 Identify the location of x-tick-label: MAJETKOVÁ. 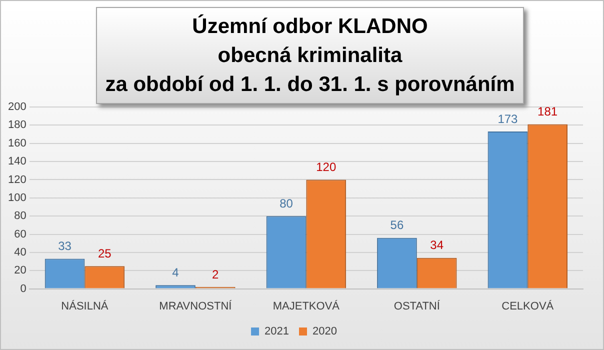
(306, 305).